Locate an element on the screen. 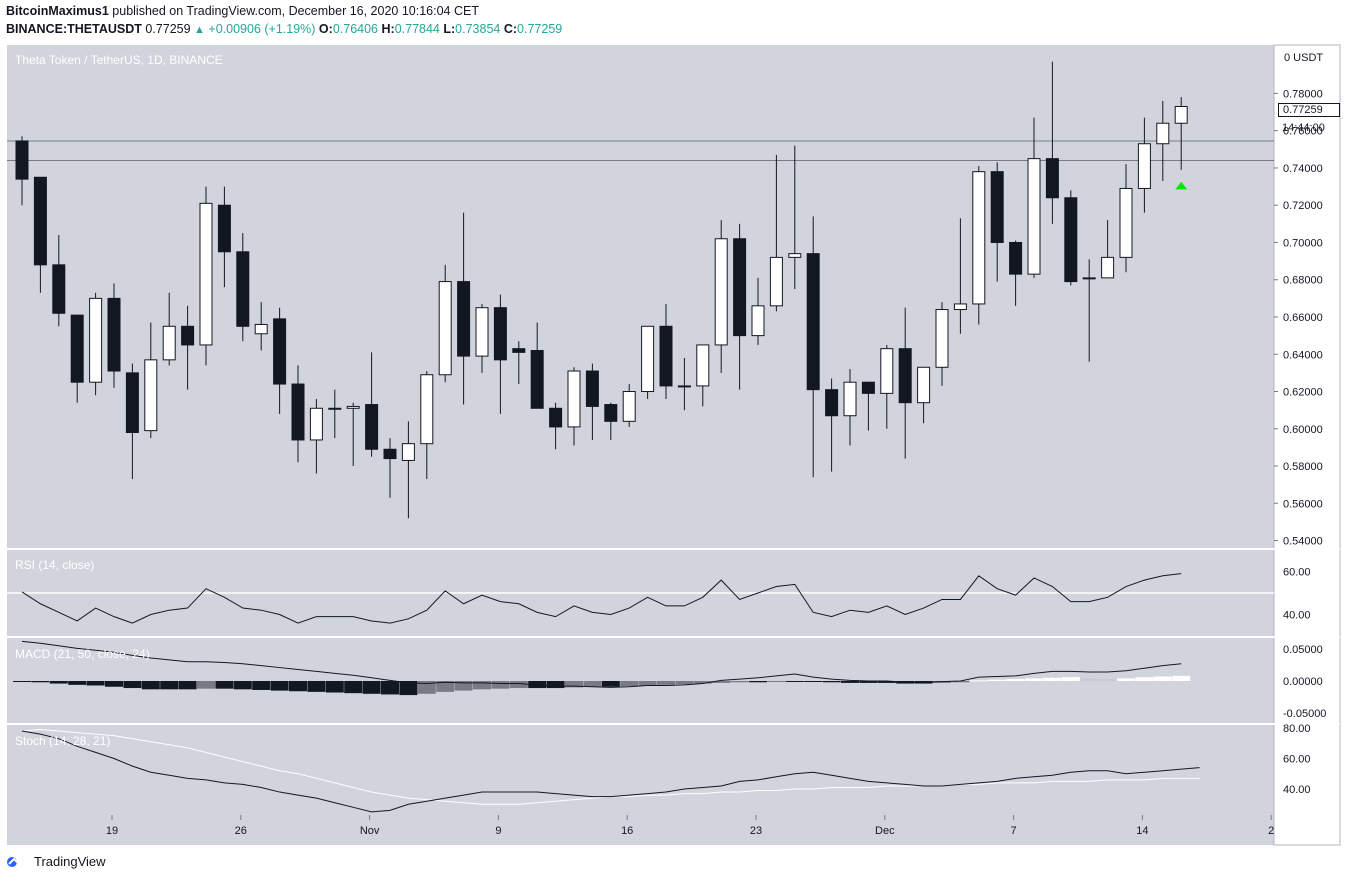 Image resolution: width=1347 pixels, height=882 pixels. price-tick-label: 0.70000 is located at coordinates (1303, 243).